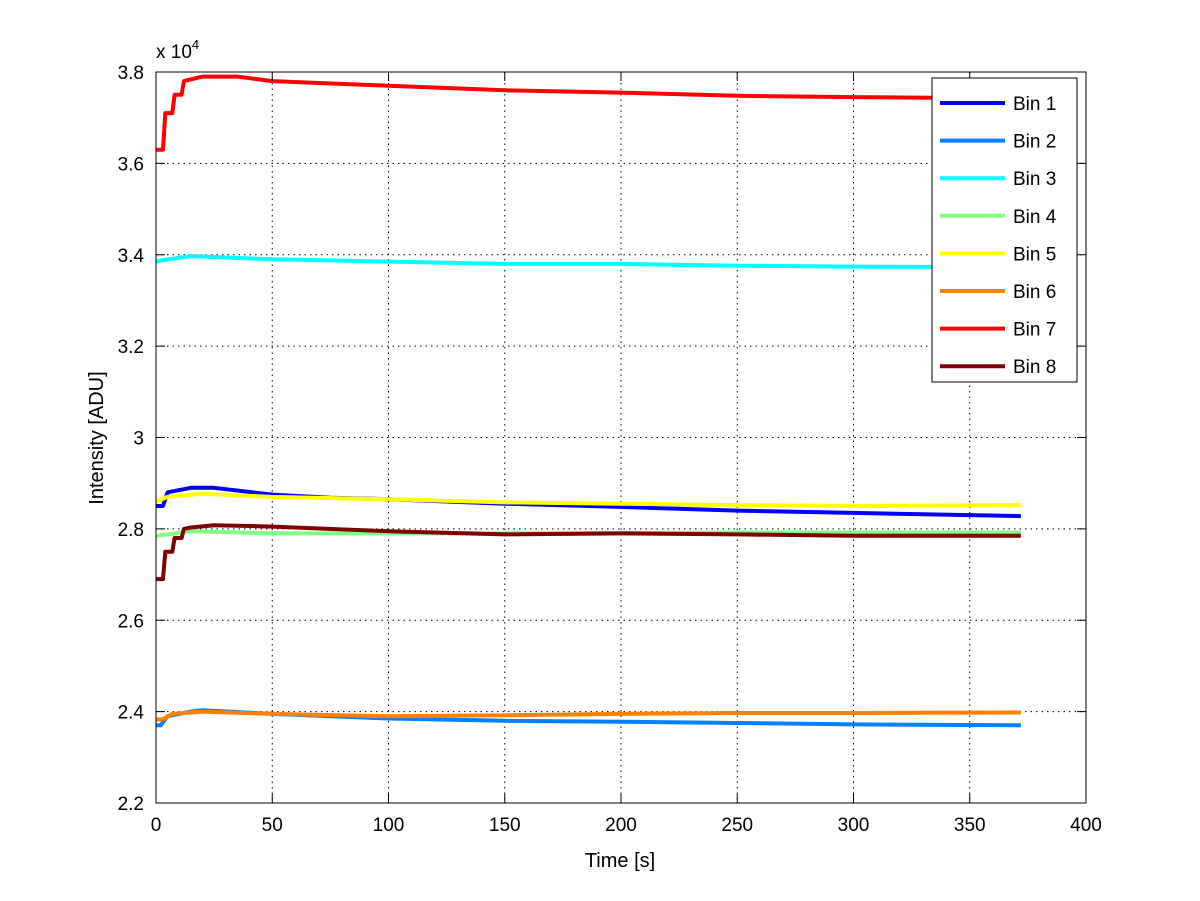 The height and width of the screenshot is (901, 1200). I want to click on y-multiplier-exponent: 4, so click(195, 44).